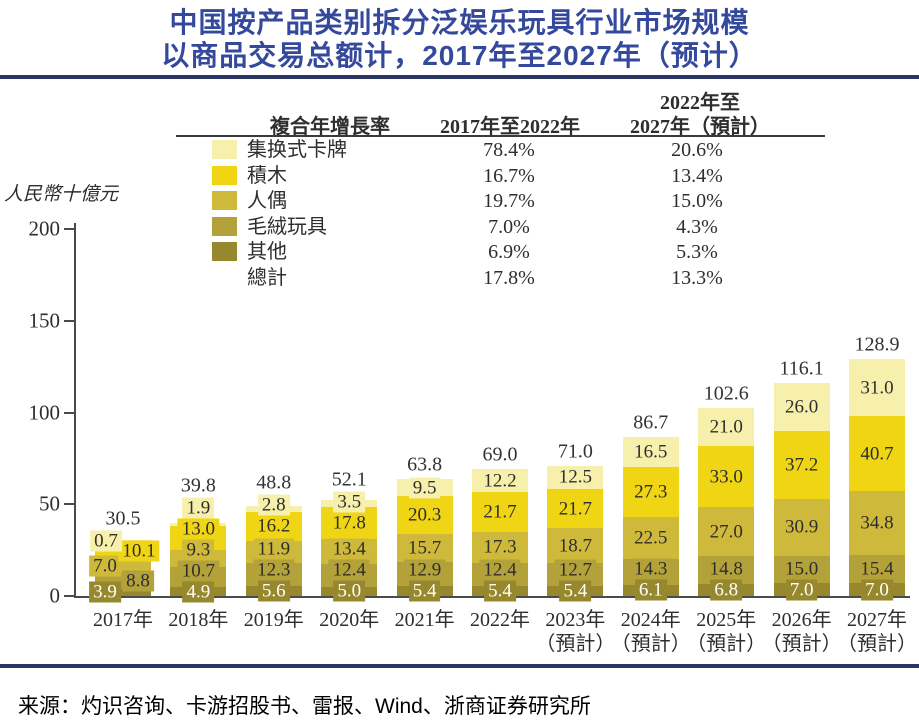 This screenshot has height=727, width=919. I want to click on cagr-value-2017-2022: 19.7%, so click(509, 201).